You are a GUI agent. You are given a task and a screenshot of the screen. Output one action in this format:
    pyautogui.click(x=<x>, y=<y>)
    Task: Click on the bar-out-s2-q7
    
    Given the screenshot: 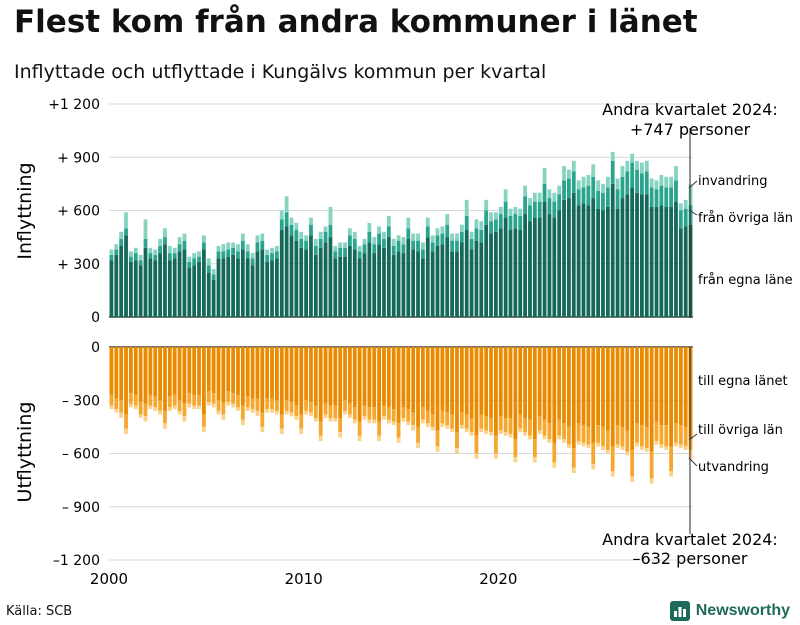 What is the action you would take?
    pyautogui.click(x=145, y=419)
    